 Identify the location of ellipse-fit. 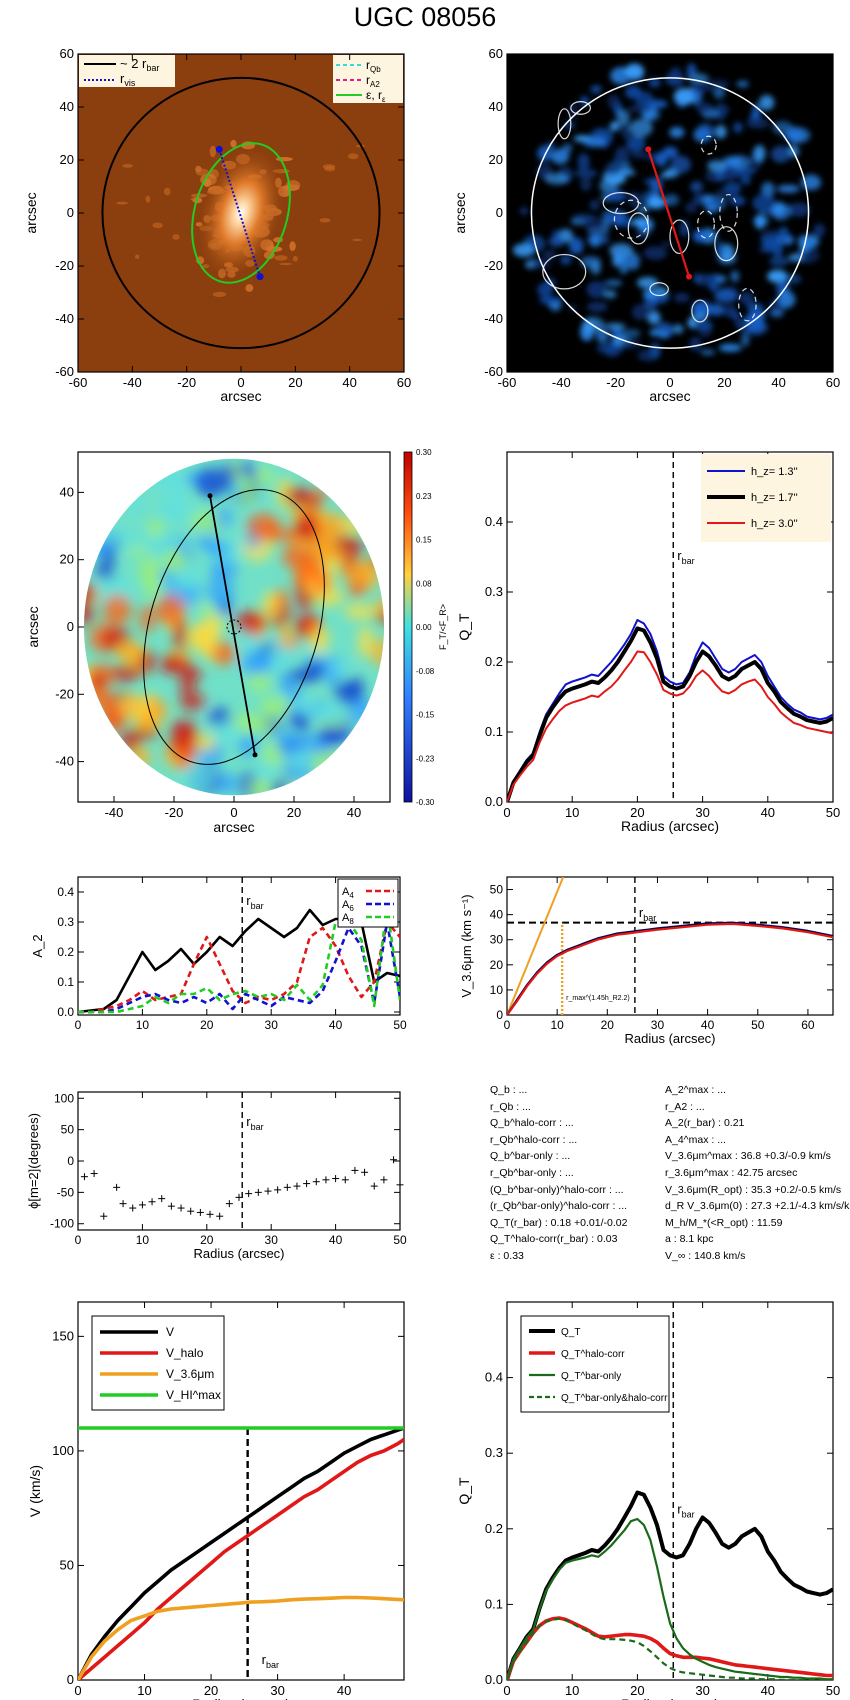
(241, 213).